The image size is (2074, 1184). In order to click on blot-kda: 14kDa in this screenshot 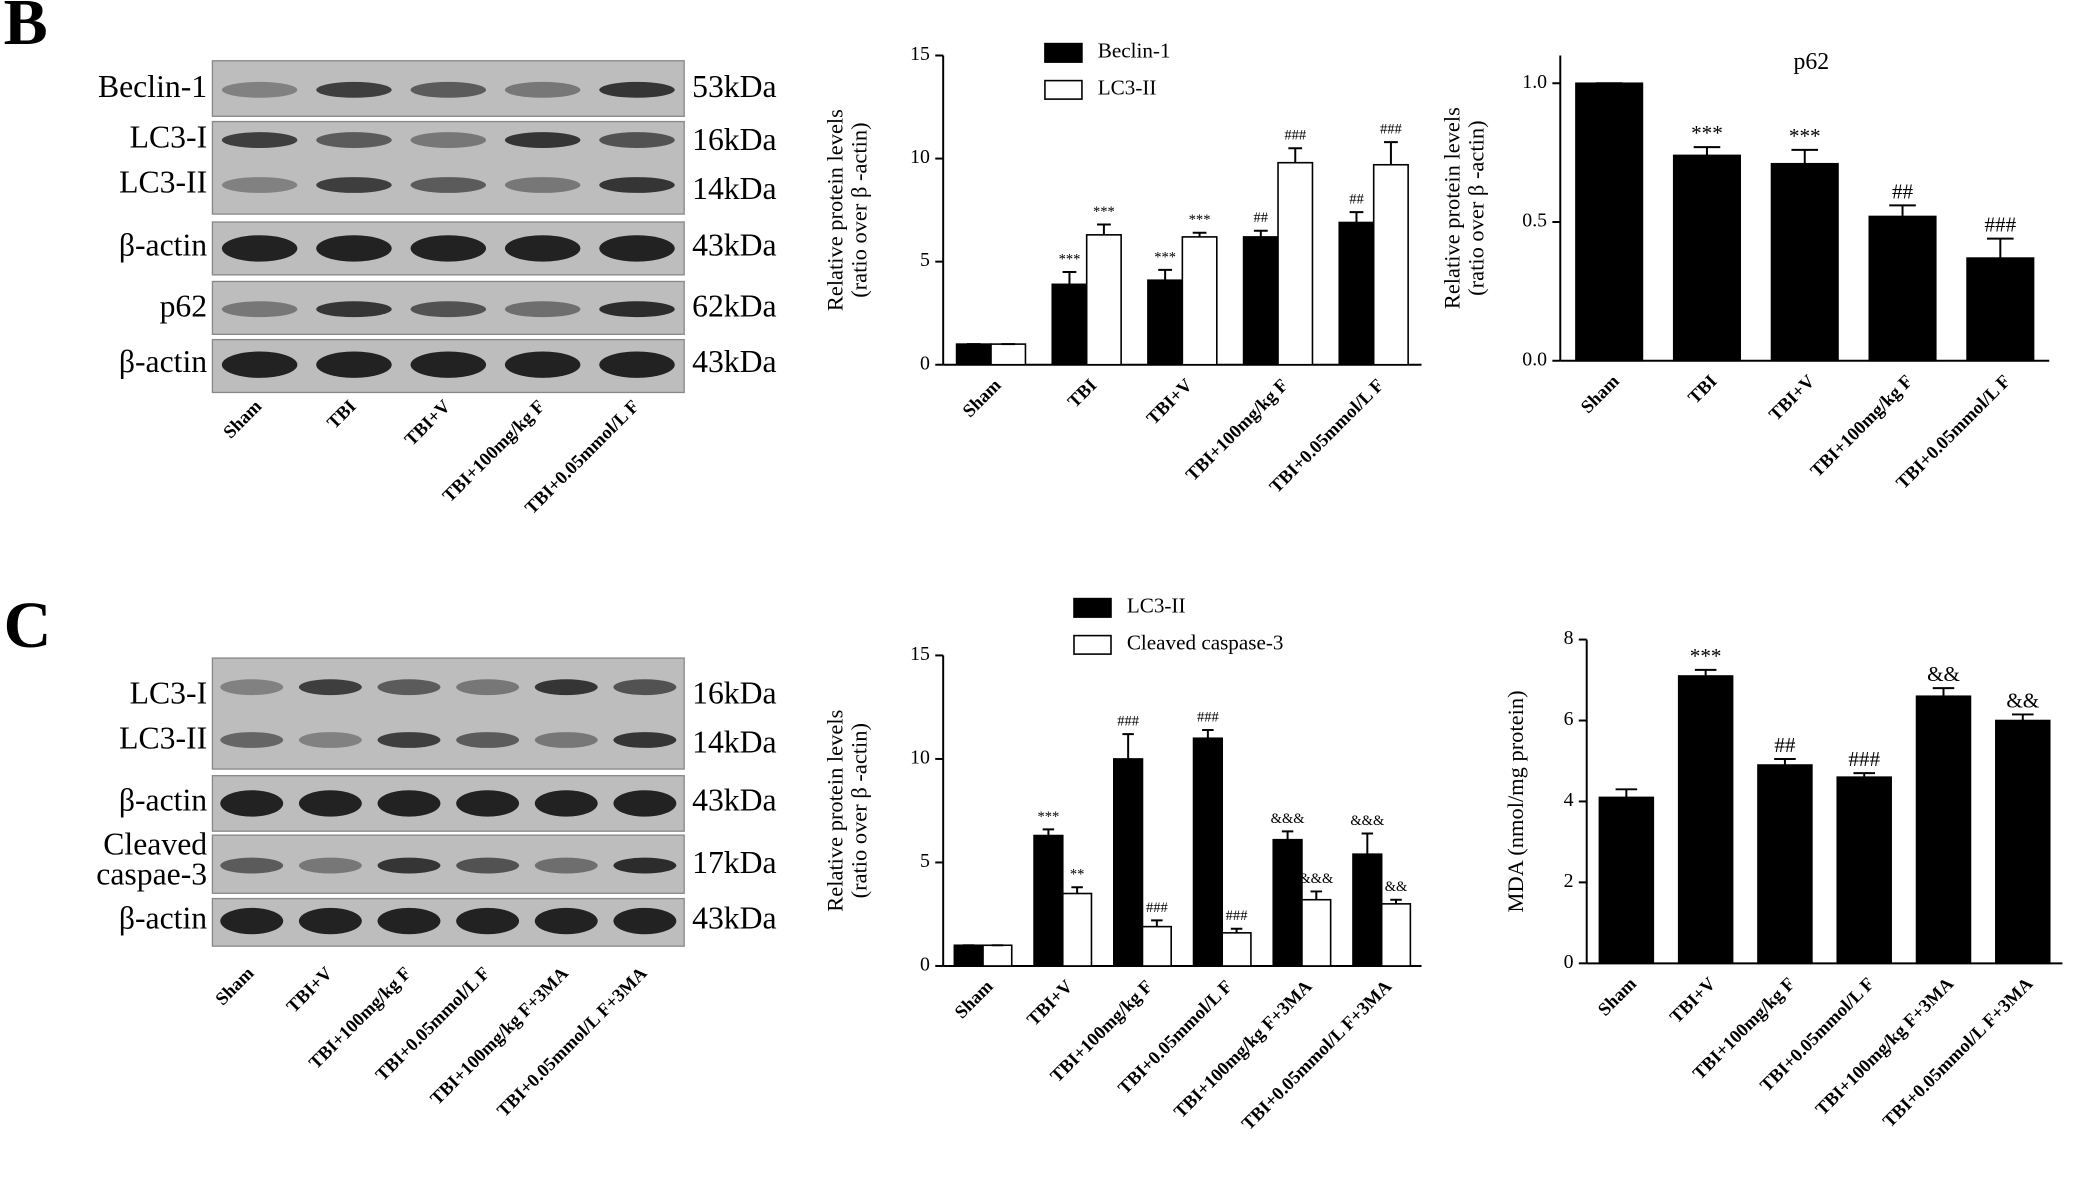, I will do `click(734, 742)`.